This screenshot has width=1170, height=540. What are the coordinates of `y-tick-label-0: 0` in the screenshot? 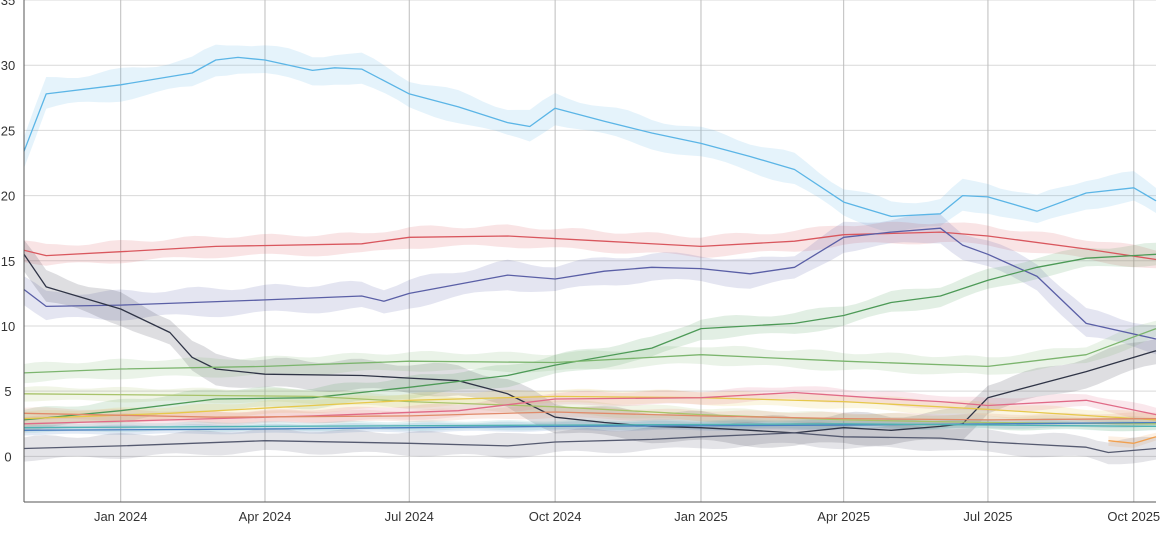 It's located at (7, 456).